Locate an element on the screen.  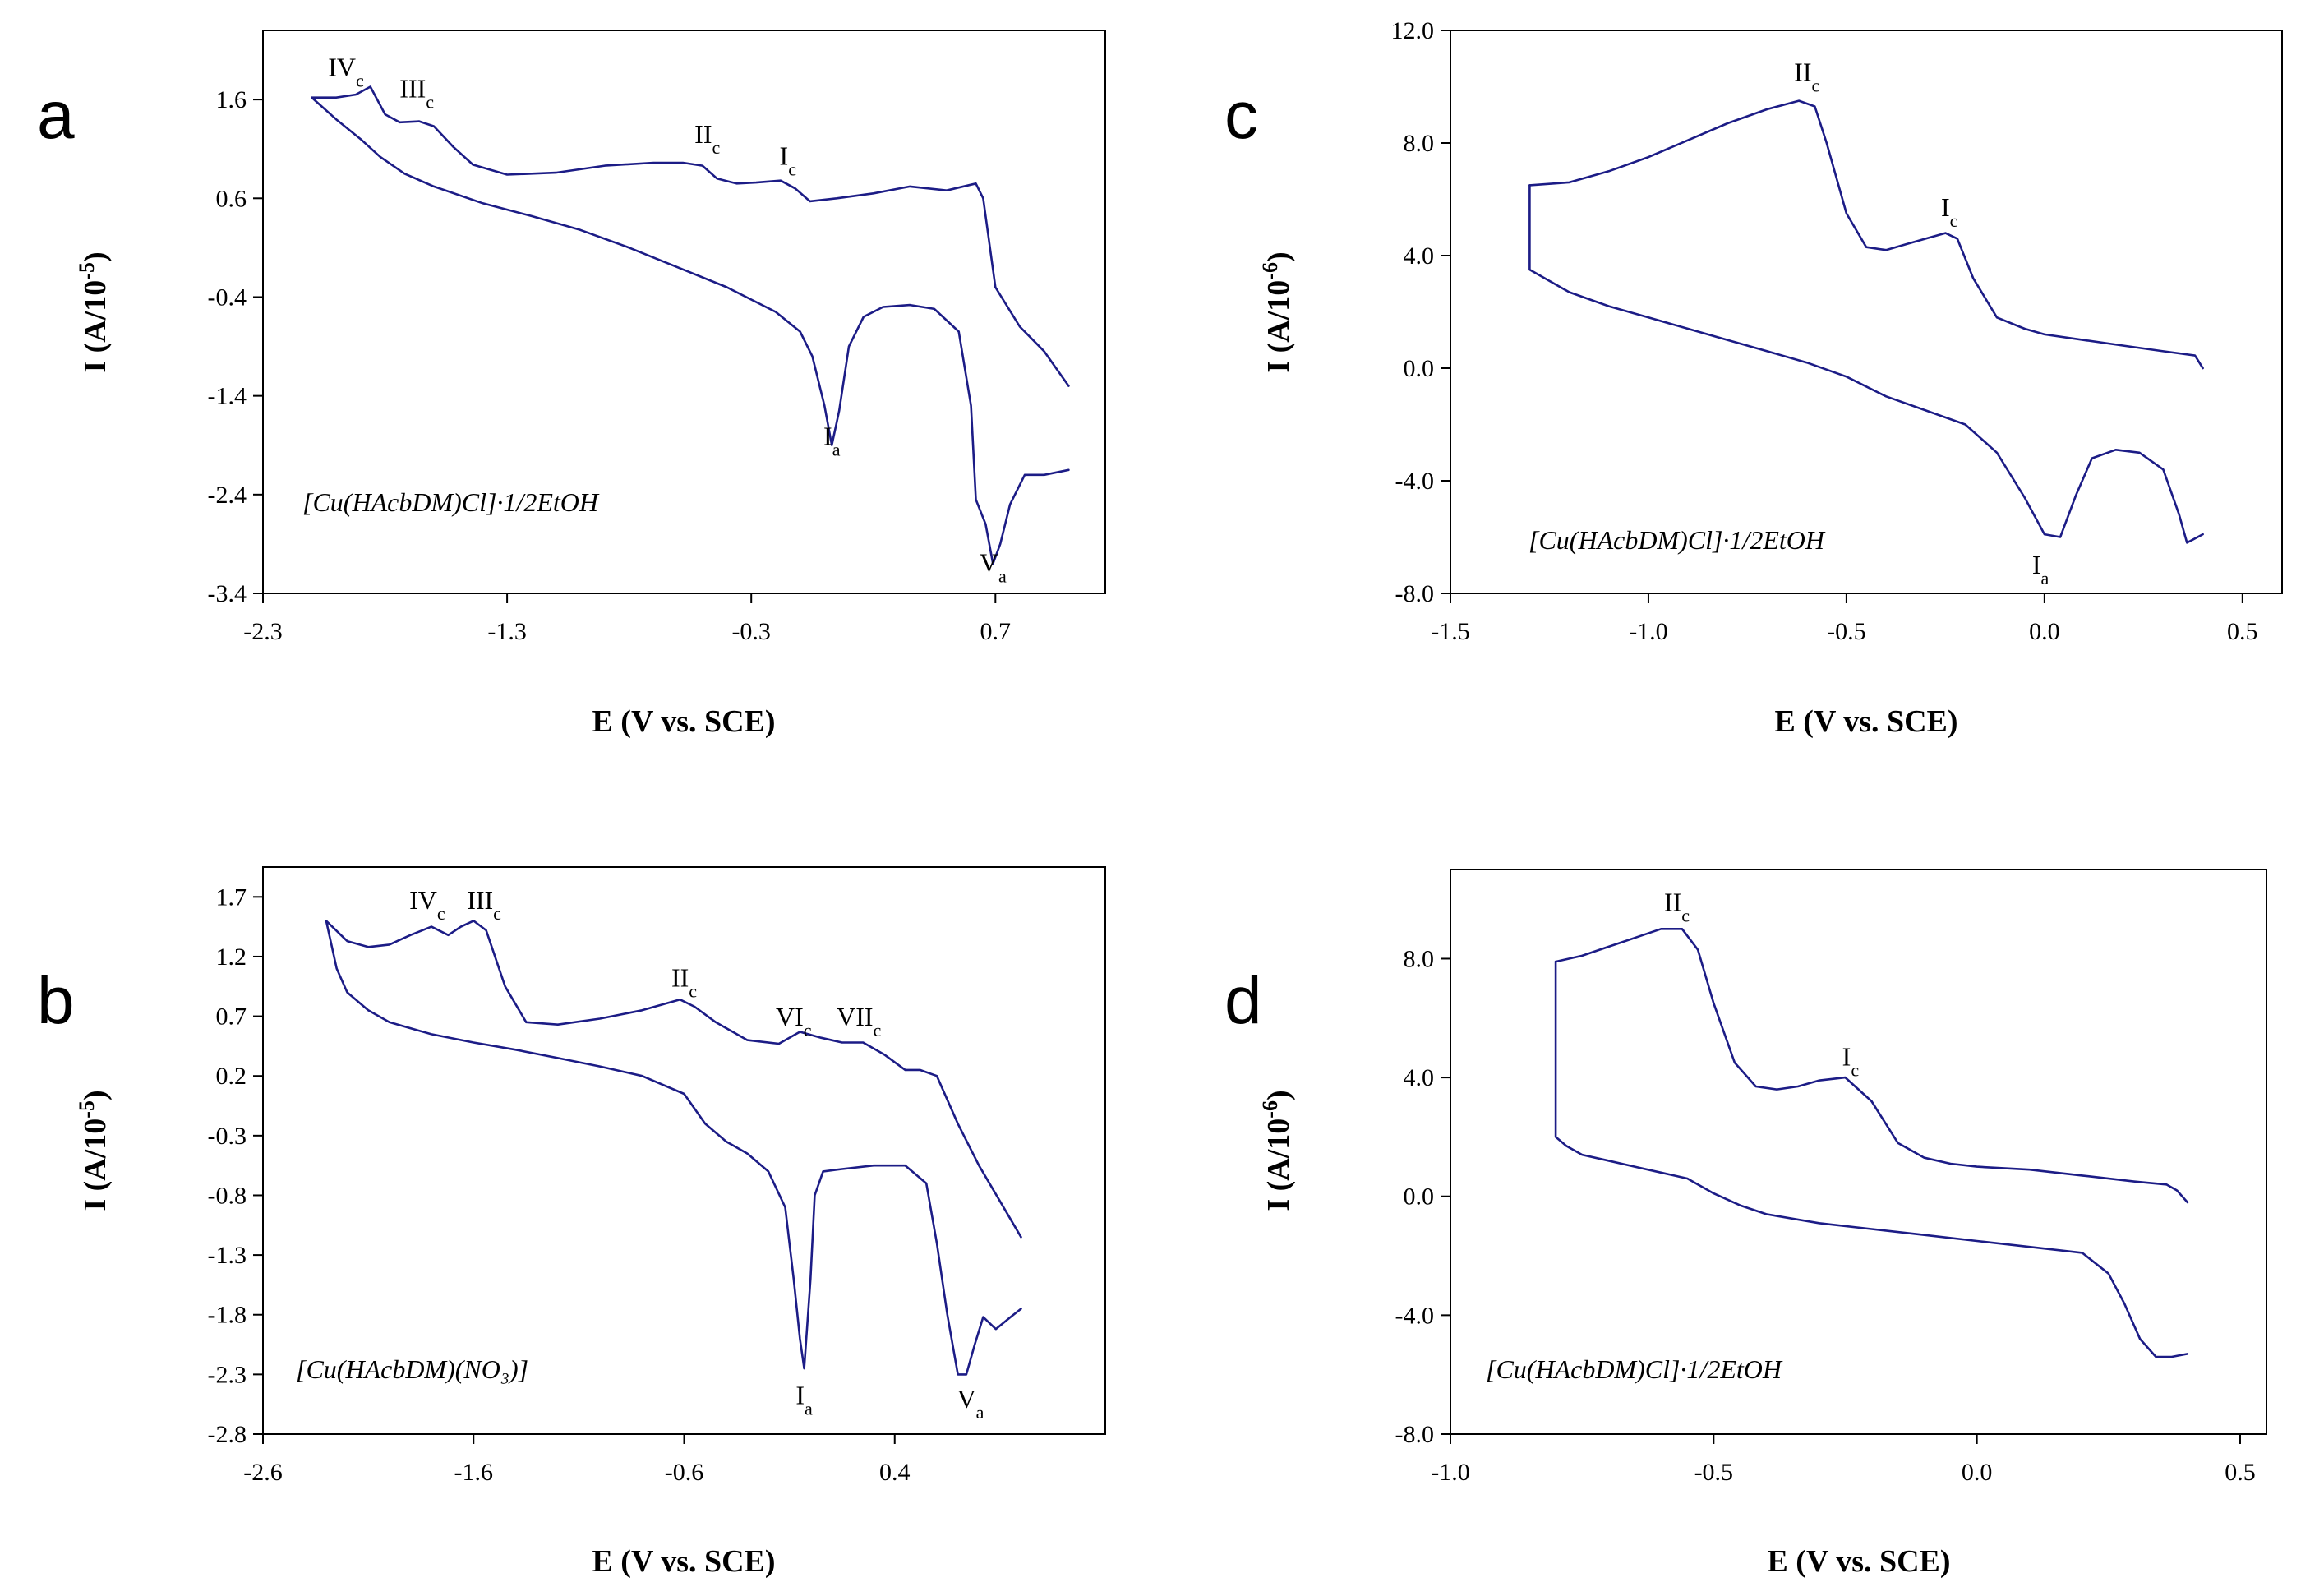
y-tick-label-b-0: 1.7 is located at coordinates (231, 897).